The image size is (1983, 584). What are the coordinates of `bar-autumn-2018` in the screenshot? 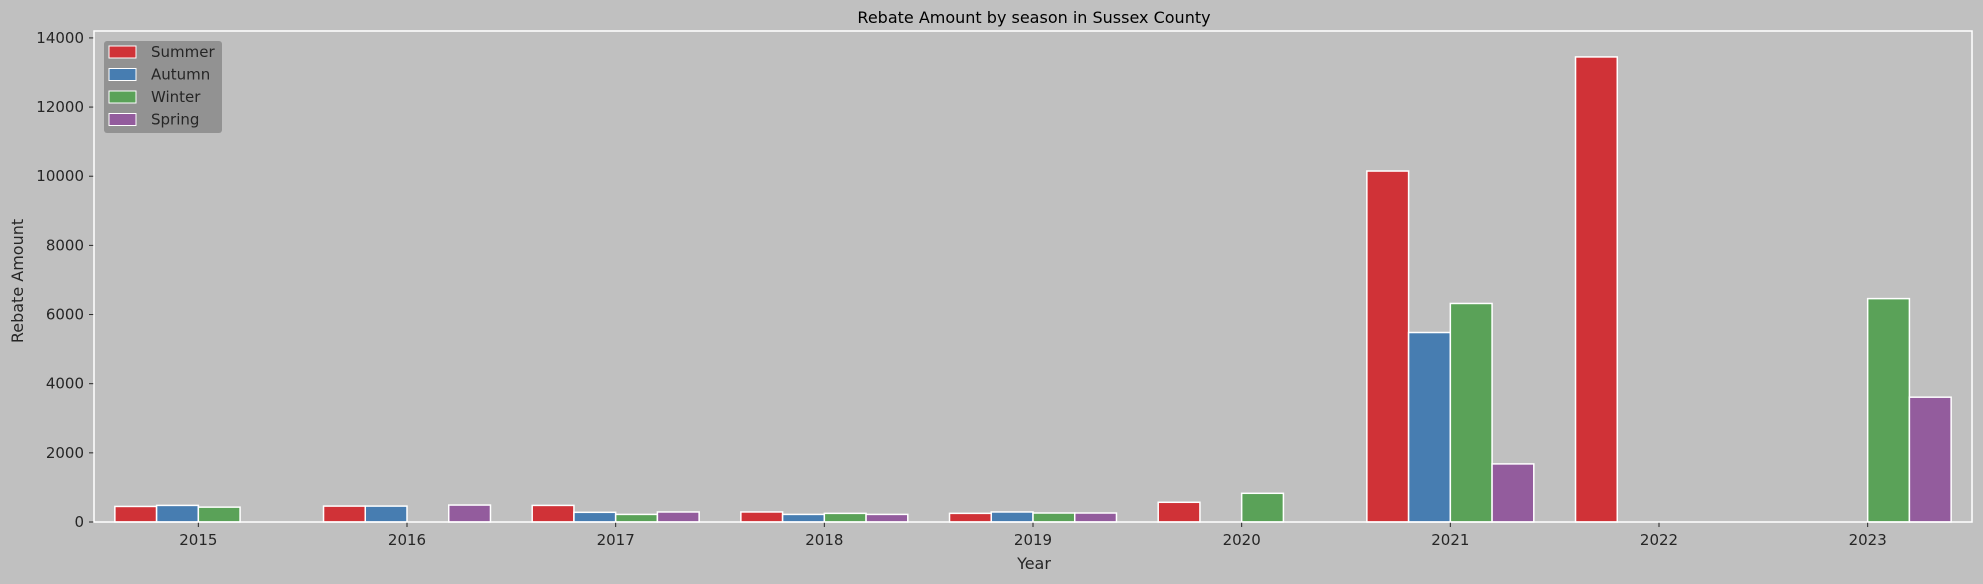 It's located at (803, 518).